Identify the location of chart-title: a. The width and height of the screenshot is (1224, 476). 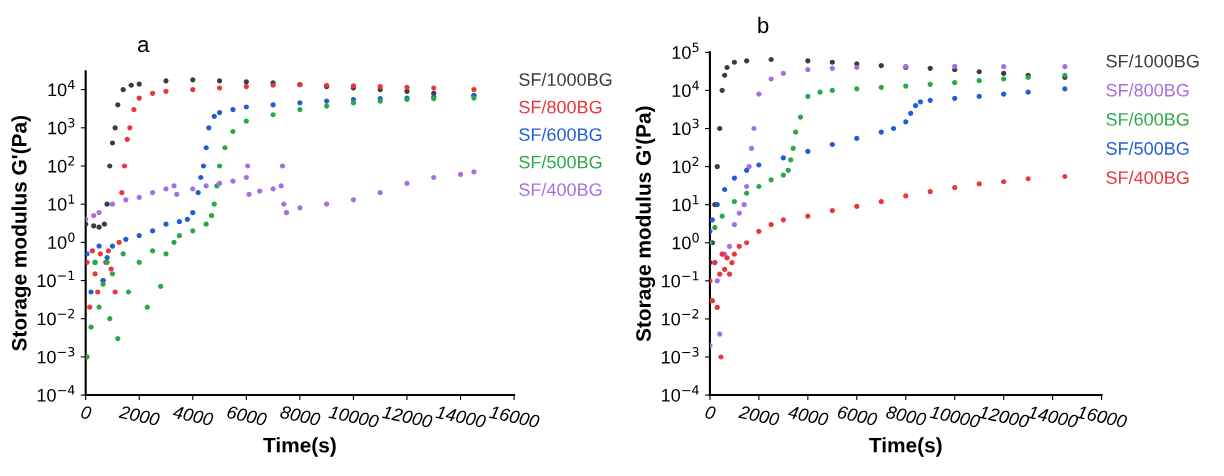
(144, 46).